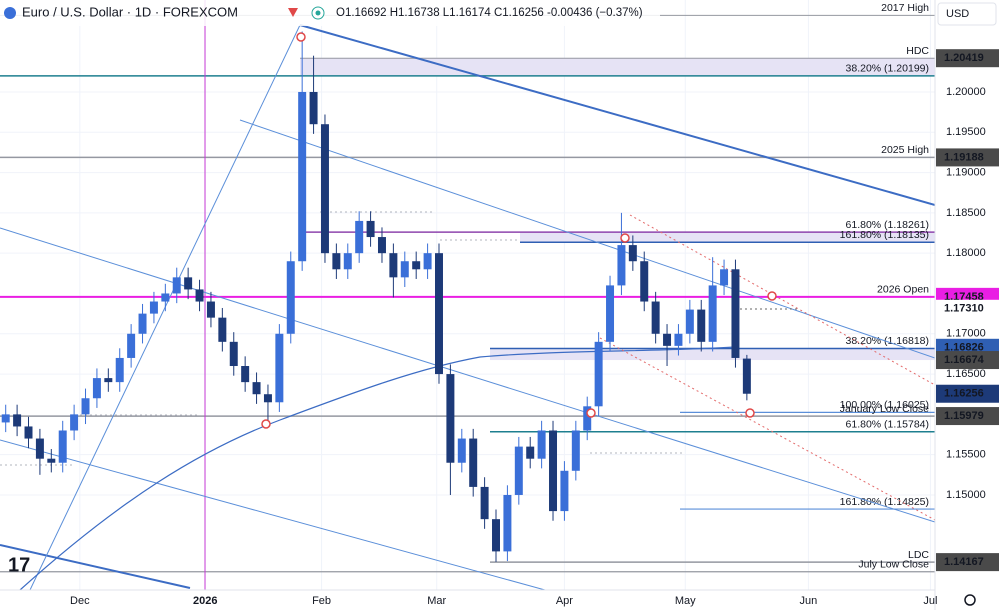 The height and width of the screenshot is (610, 999). I want to click on level-label: 61.80% (1.15784), so click(887, 425).